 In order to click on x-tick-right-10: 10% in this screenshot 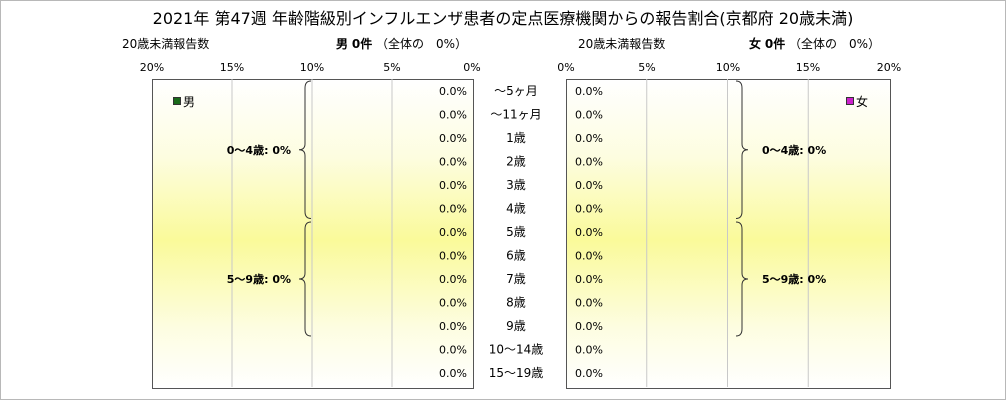, I will do `click(728, 67)`.